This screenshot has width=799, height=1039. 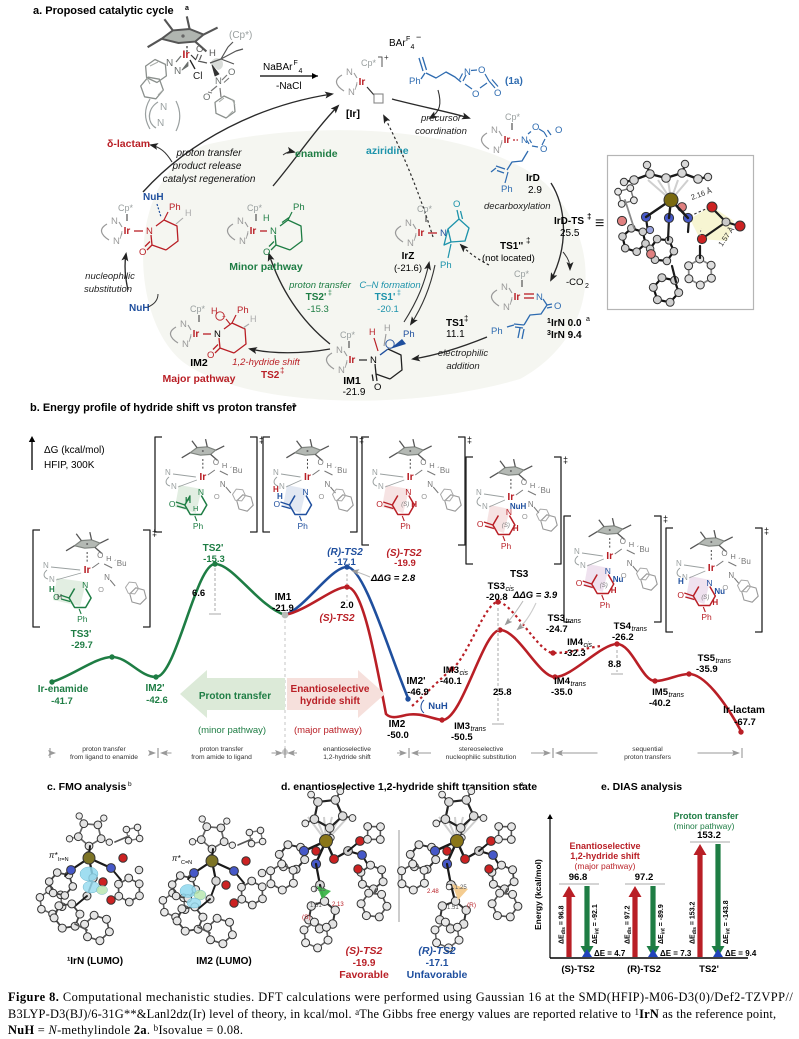 I want to click on svg-text: substitution, so click(x=108, y=289).